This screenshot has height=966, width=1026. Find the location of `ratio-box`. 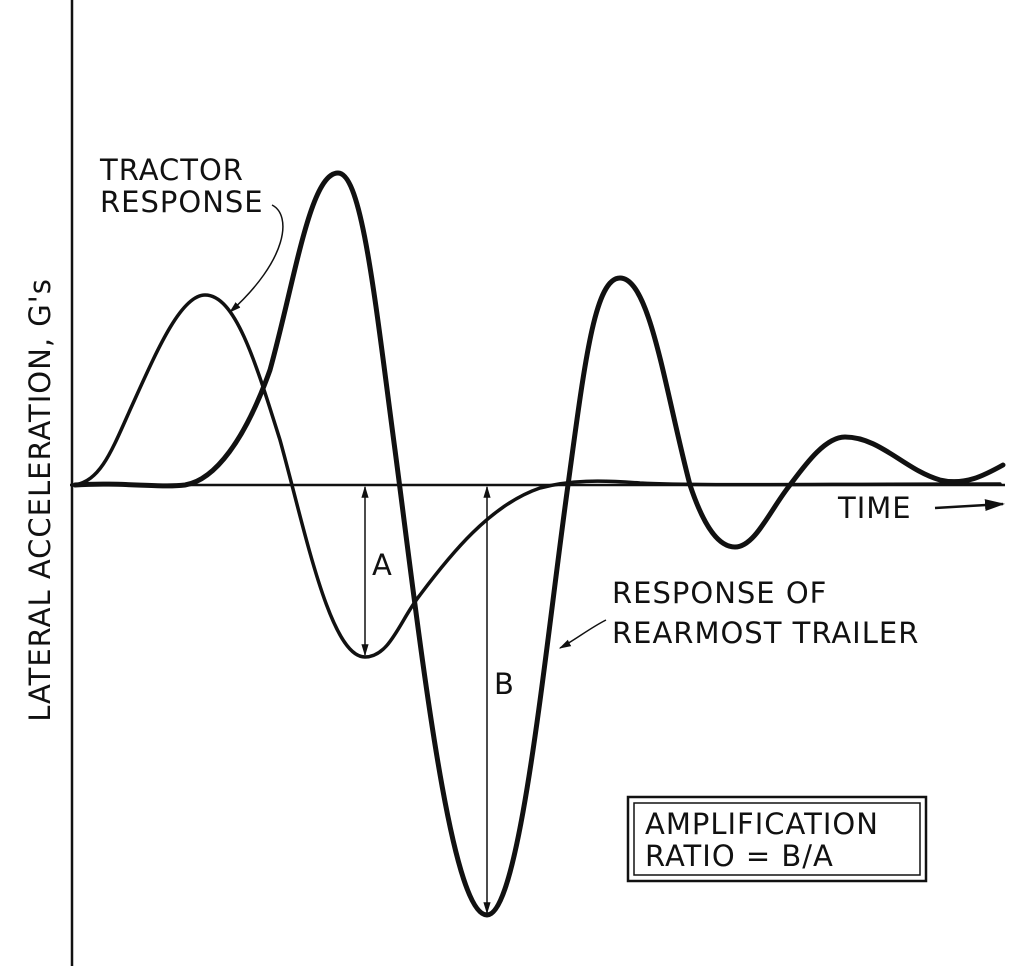

ratio-box is located at coordinates (777, 839).